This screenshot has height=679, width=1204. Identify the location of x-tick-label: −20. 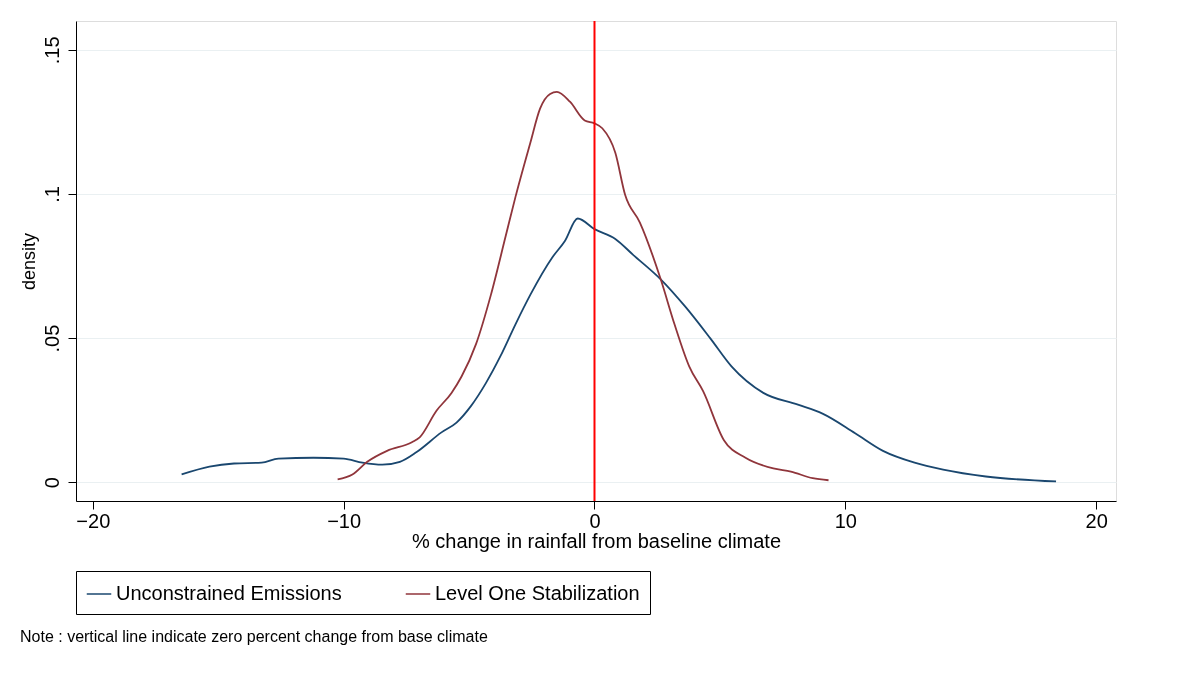
(93, 520).